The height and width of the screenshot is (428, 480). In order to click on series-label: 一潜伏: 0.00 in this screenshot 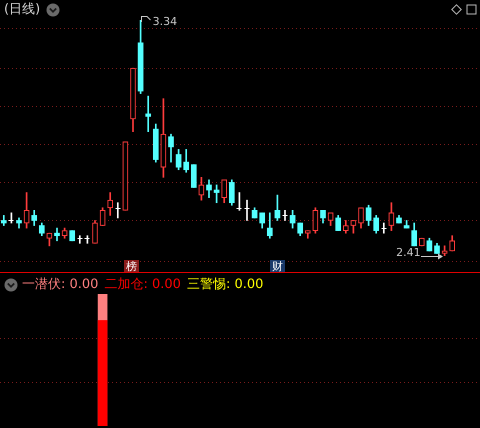, I will do `click(60, 284)`.